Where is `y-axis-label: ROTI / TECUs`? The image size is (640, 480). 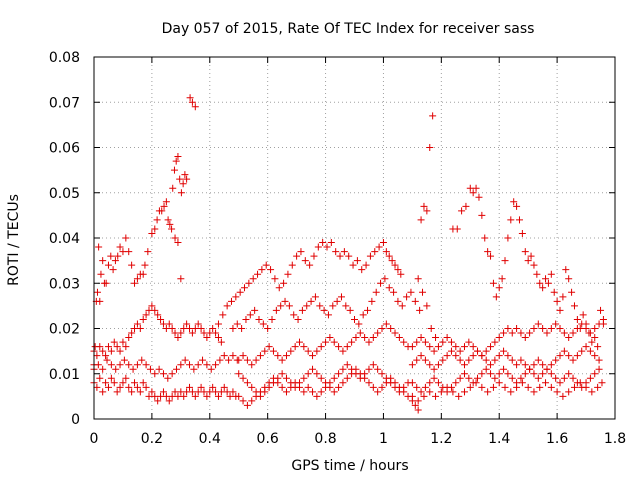
y-axis-label: ROTI / TECUs is located at coordinates (14, 240).